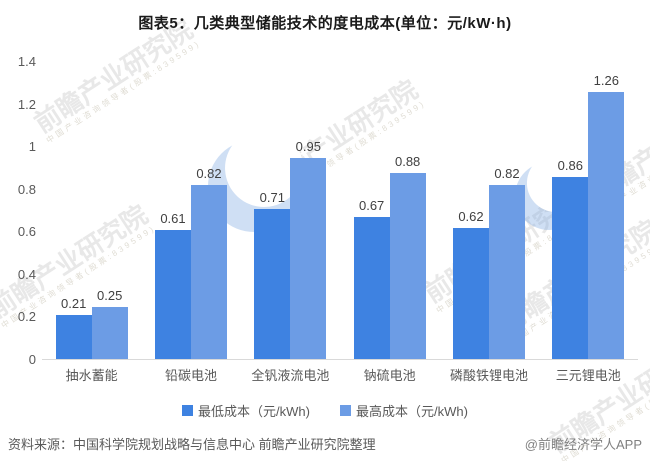 The height and width of the screenshot is (461, 650). I want to click on legend-item: 最高成本（元/kWh), so click(404, 410).